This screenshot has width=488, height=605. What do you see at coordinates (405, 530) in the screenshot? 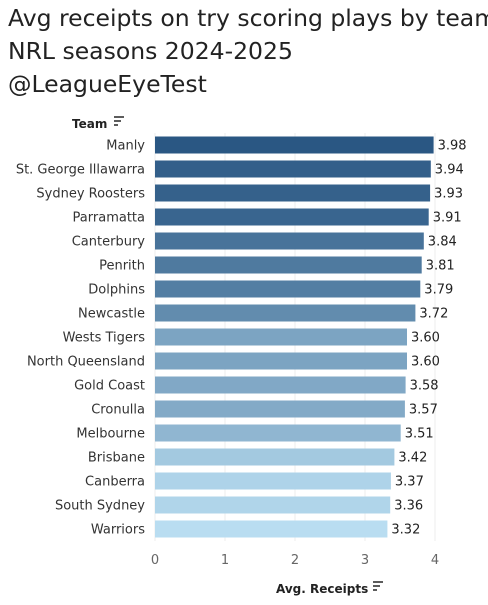
I see `value-label: 3.32` at bounding box center [405, 530].